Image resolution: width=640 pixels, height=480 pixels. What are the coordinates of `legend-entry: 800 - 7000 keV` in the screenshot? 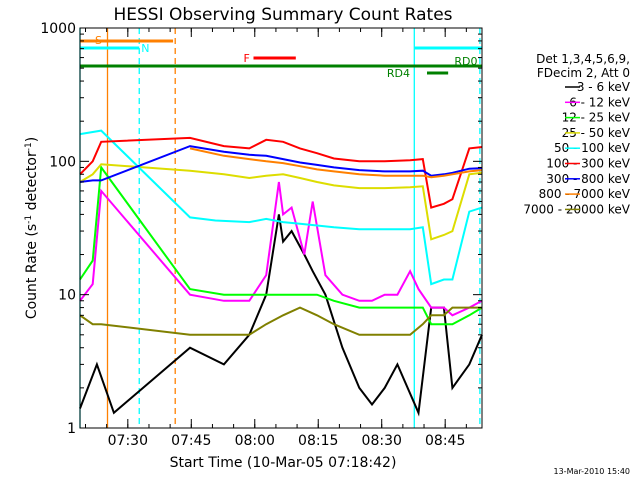 It's located at (585, 194).